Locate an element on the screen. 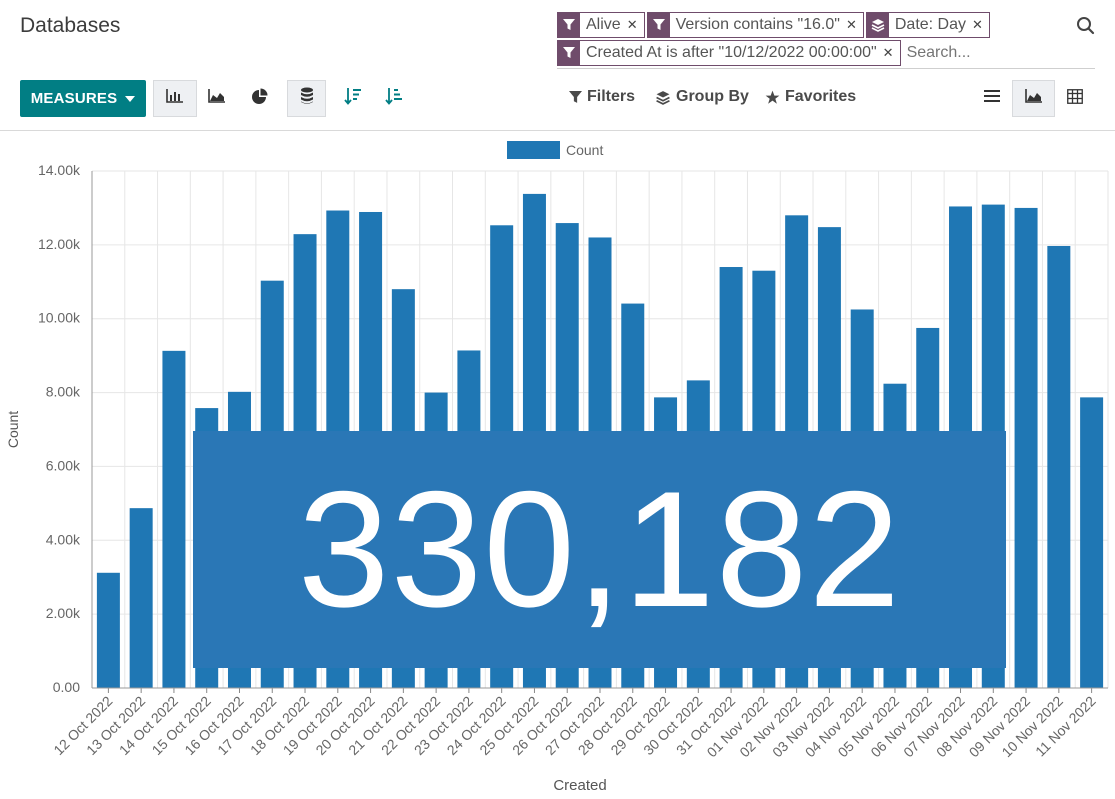 The image size is (1115, 799). facet-label: Alive is located at coordinates (603, 24).